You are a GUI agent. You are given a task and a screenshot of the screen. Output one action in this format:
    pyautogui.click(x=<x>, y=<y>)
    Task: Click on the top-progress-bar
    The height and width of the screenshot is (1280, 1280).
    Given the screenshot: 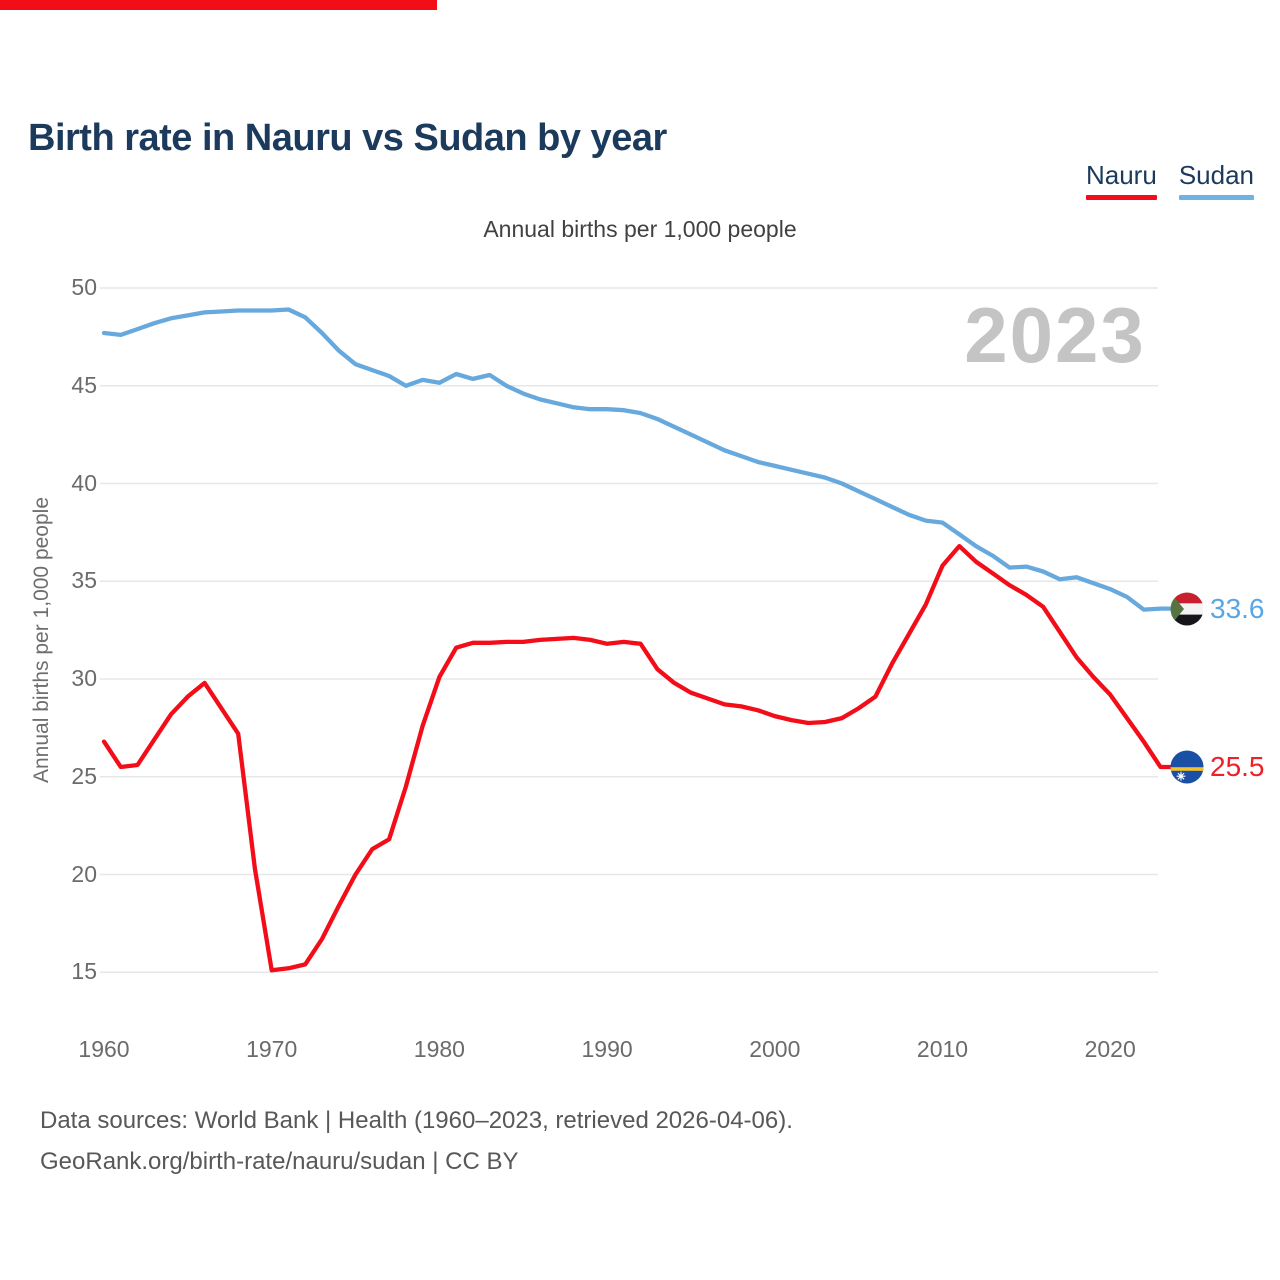 What is the action you would take?
    pyautogui.click(x=218, y=5)
    